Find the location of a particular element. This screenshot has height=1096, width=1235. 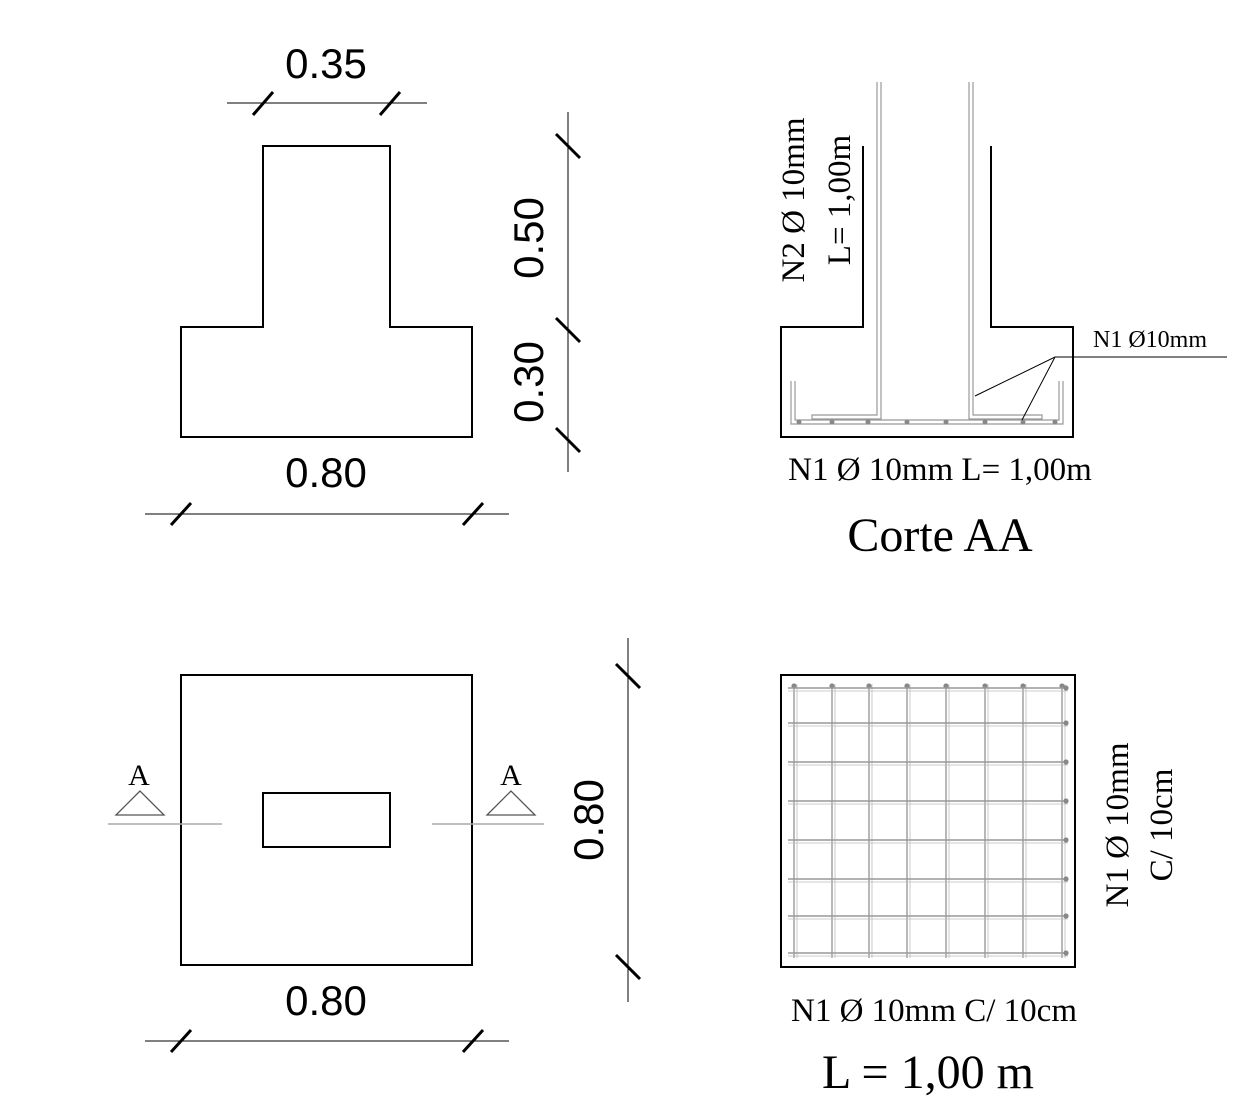

section-marker-right-icon is located at coordinates (511, 803).